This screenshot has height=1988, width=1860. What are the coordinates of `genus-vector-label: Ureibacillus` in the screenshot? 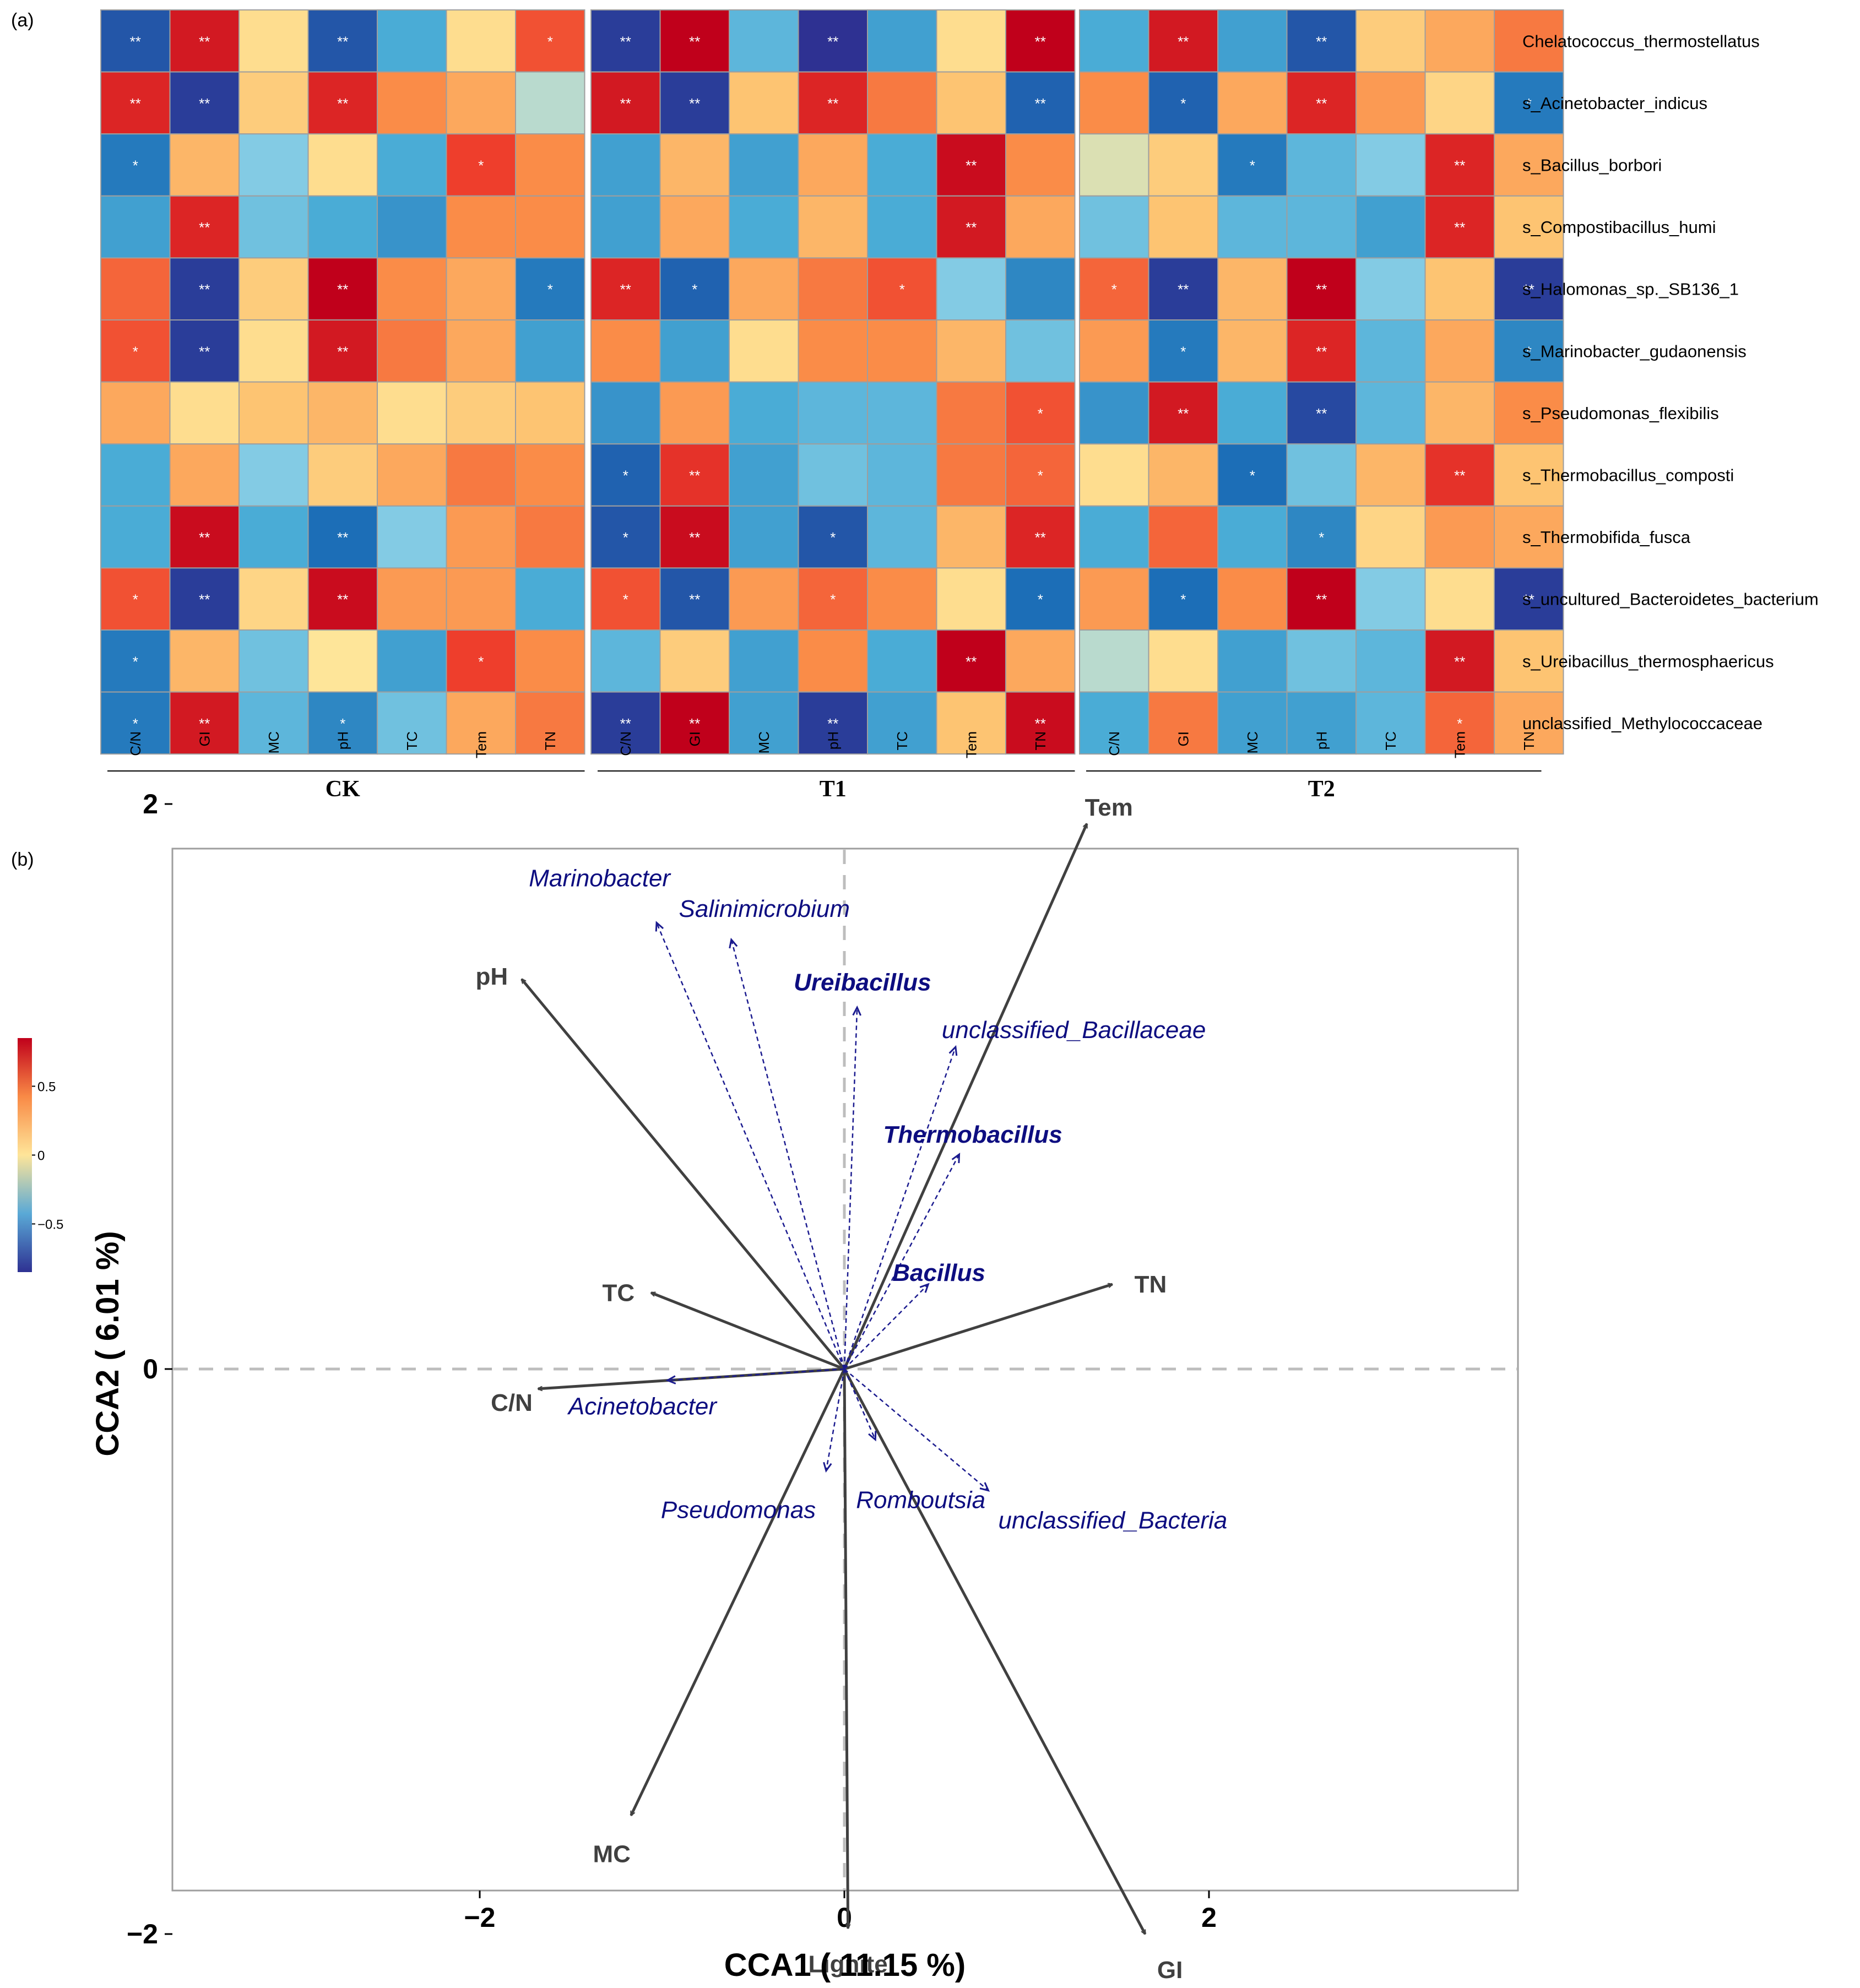 It's located at (863, 982).